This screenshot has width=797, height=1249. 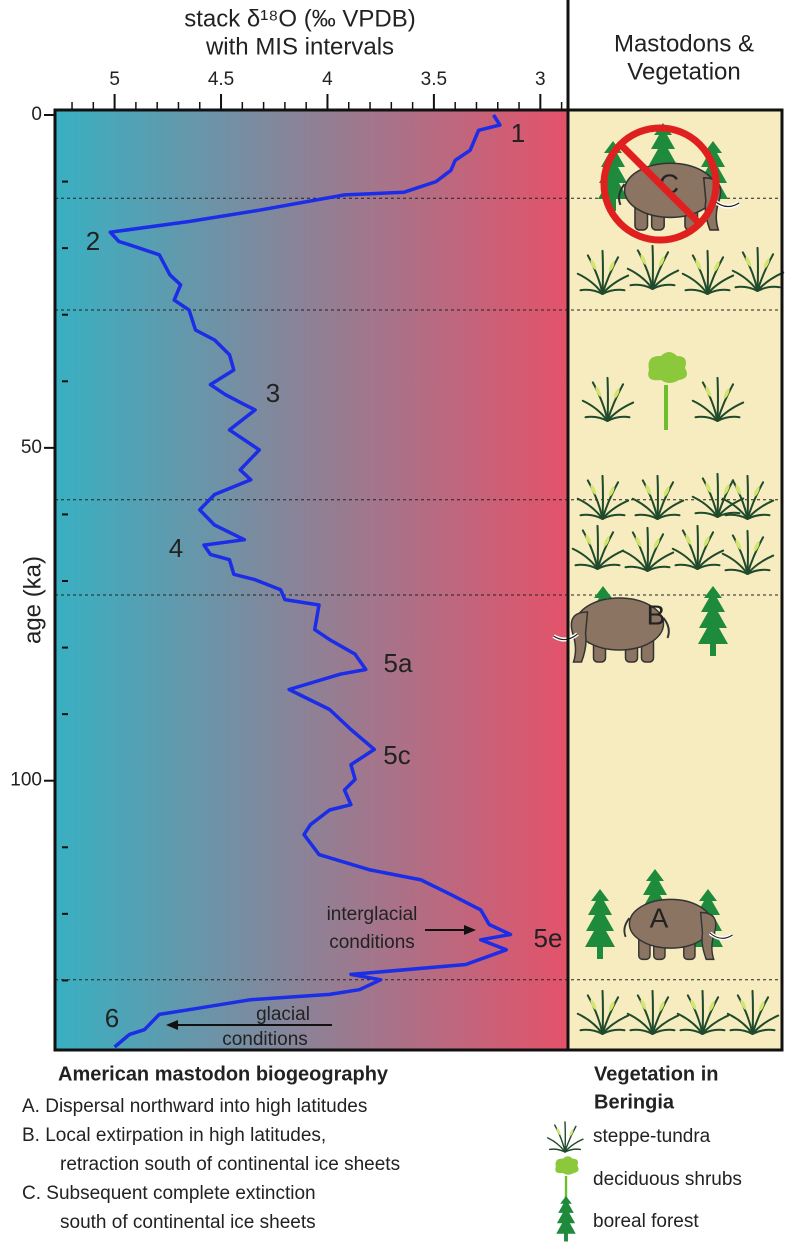 What do you see at coordinates (299, 46) in the screenshot?
I see `chart-title: with MIS intervals` at bounding box center [299, 46].